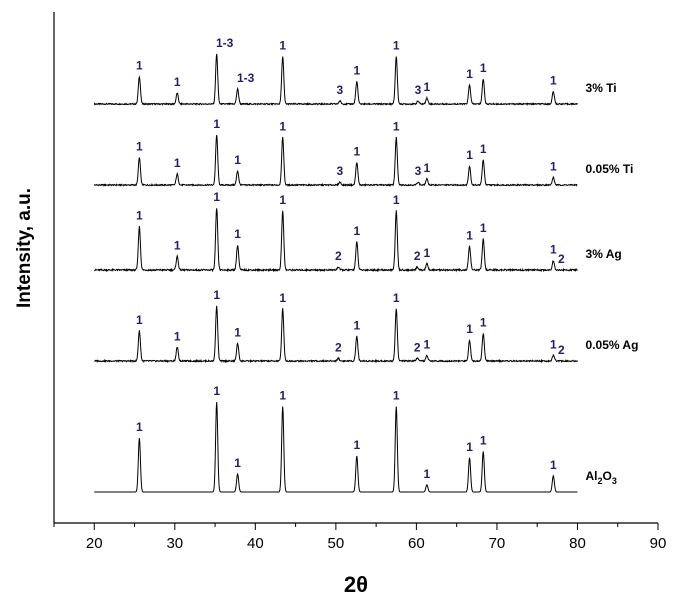 Image resolution: width=678 pixels, height=605 pixels. I want to click on series-label: 0.05% Ag, so click(612, 345).